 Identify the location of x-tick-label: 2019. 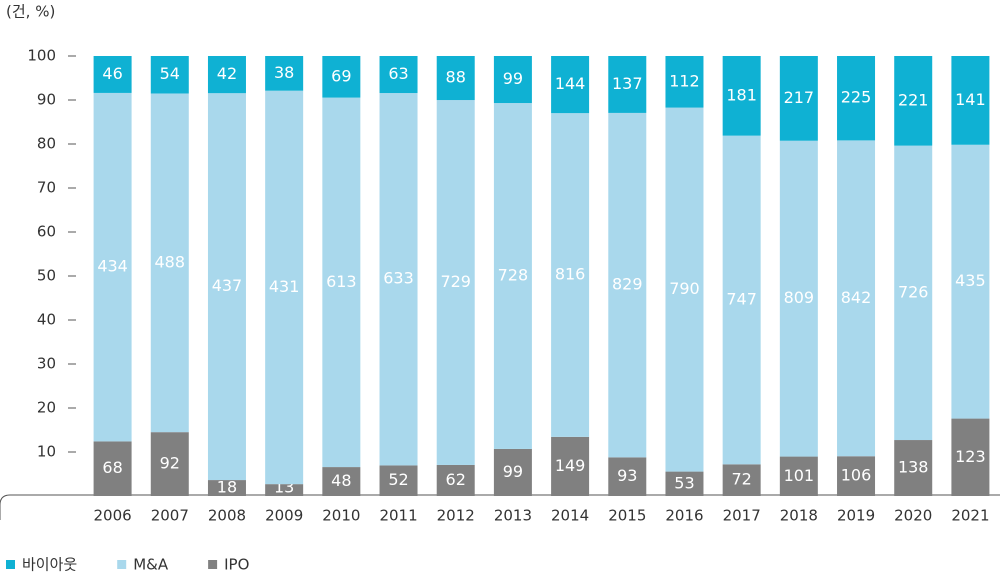
(856, 516).